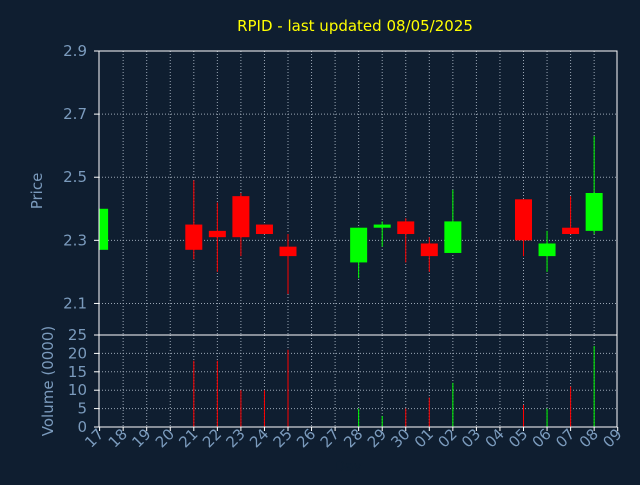 The width and height of the screenshot is (640, 485). I want to click on volume-tick-label: 25, so click(77, 335).